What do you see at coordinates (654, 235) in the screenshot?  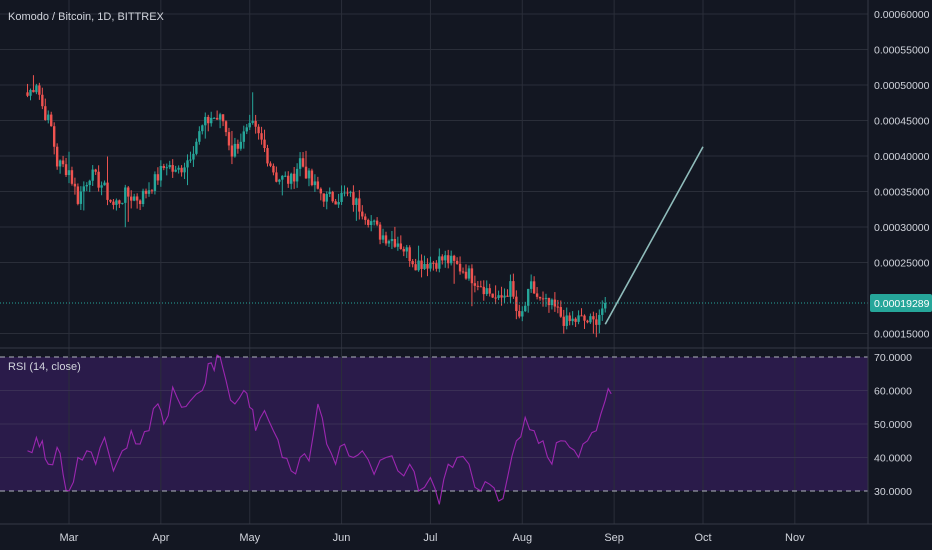 I see `projection-line` at bounding box center [654, 235].